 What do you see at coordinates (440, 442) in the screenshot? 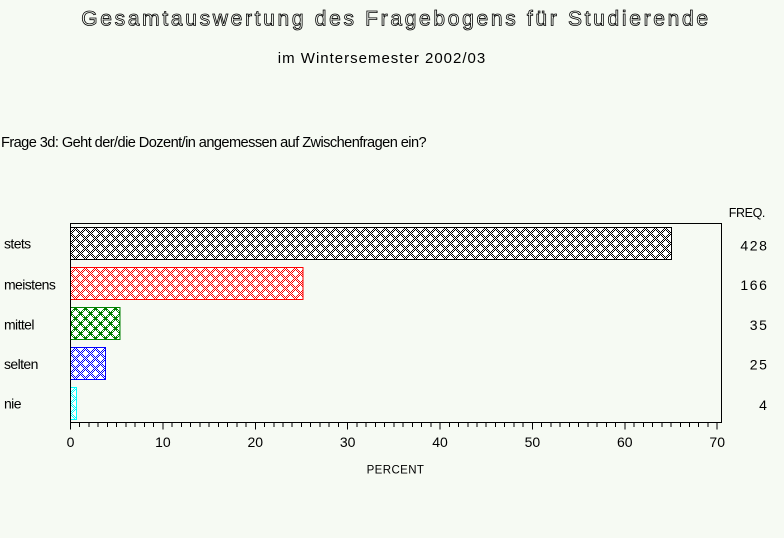
I see `svg-text: 40` at bounding box center [440, 442].